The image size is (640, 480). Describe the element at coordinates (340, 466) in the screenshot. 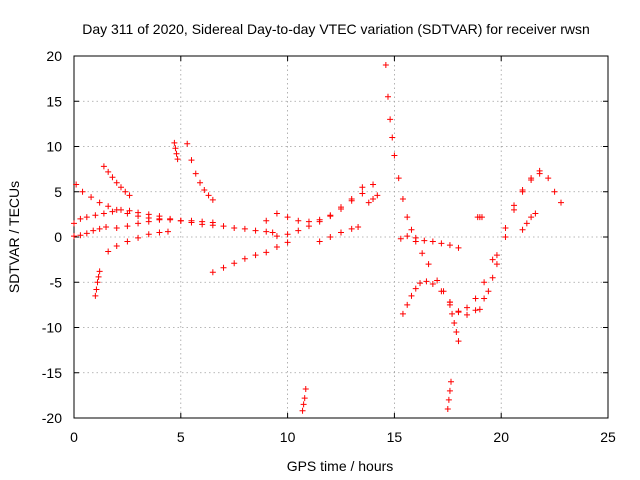

I see `x-axis-label: GPS time / hours` at that location.